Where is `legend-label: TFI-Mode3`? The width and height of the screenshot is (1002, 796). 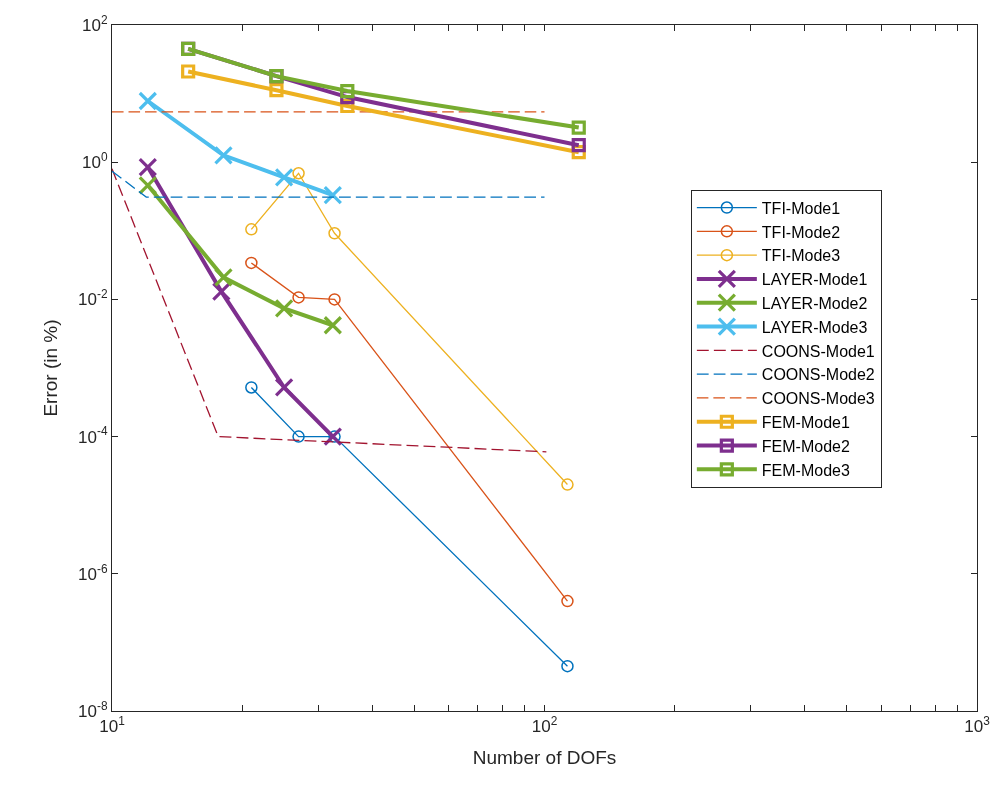 legend-label: TFI-Mode3 is located at coordinates (801, 256).